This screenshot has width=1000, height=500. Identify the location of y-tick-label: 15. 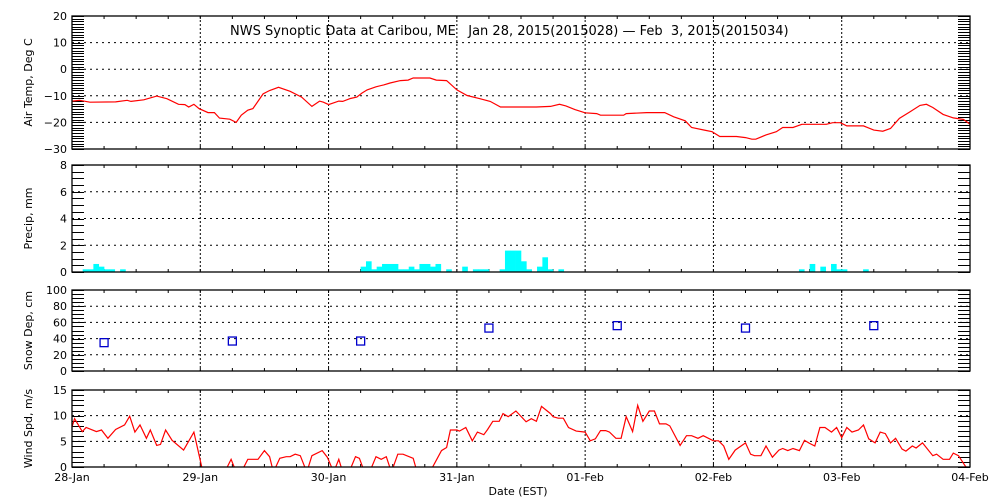
(60, 390).